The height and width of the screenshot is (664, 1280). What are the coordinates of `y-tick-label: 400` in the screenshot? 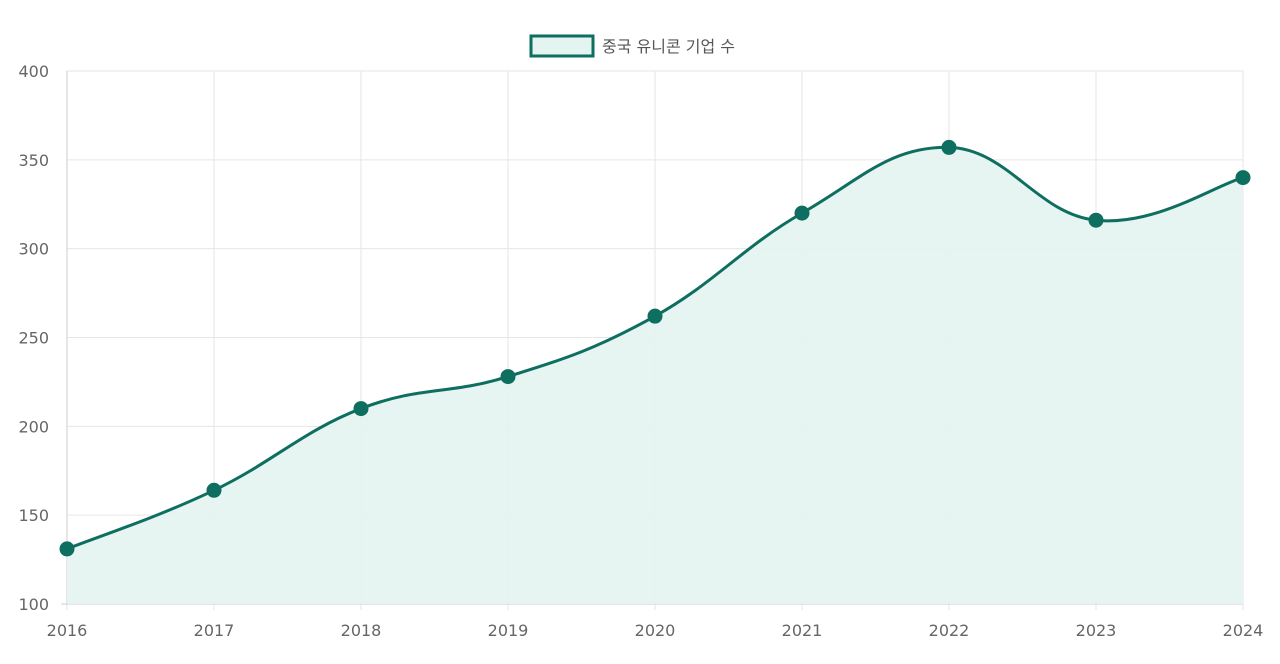 It's located at (33, 71).